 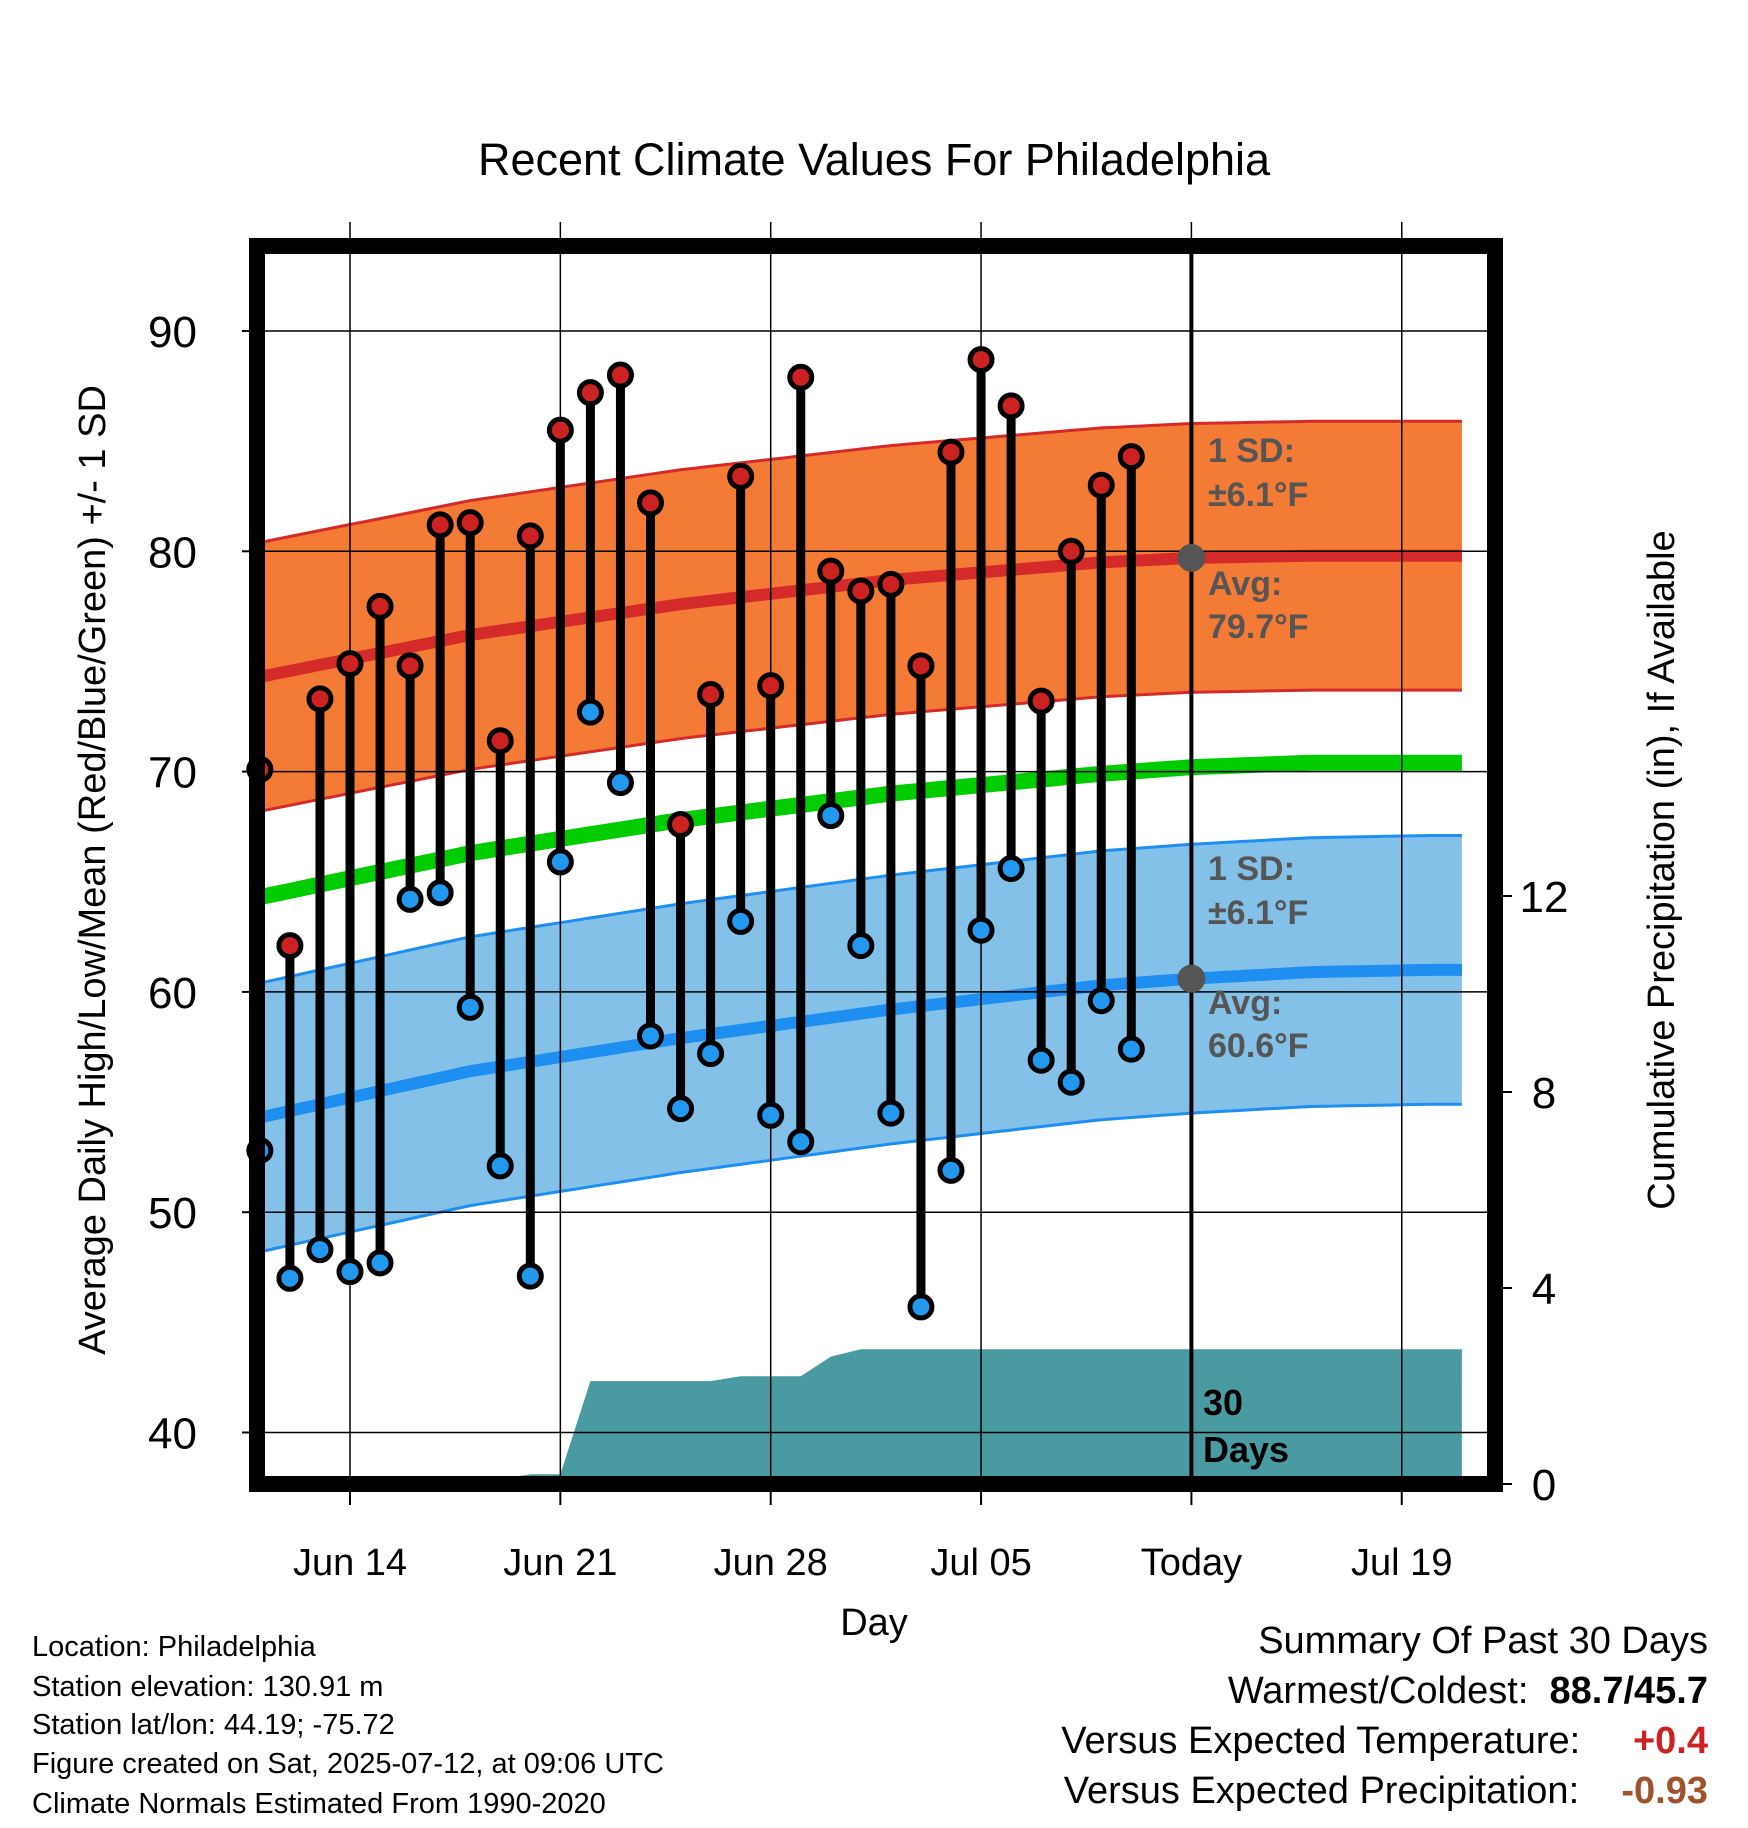 What do you see at coordinates (1223, 1402) in the screenshot?
I see `days-count-number: 30` at bounding box center [1223, 1402].